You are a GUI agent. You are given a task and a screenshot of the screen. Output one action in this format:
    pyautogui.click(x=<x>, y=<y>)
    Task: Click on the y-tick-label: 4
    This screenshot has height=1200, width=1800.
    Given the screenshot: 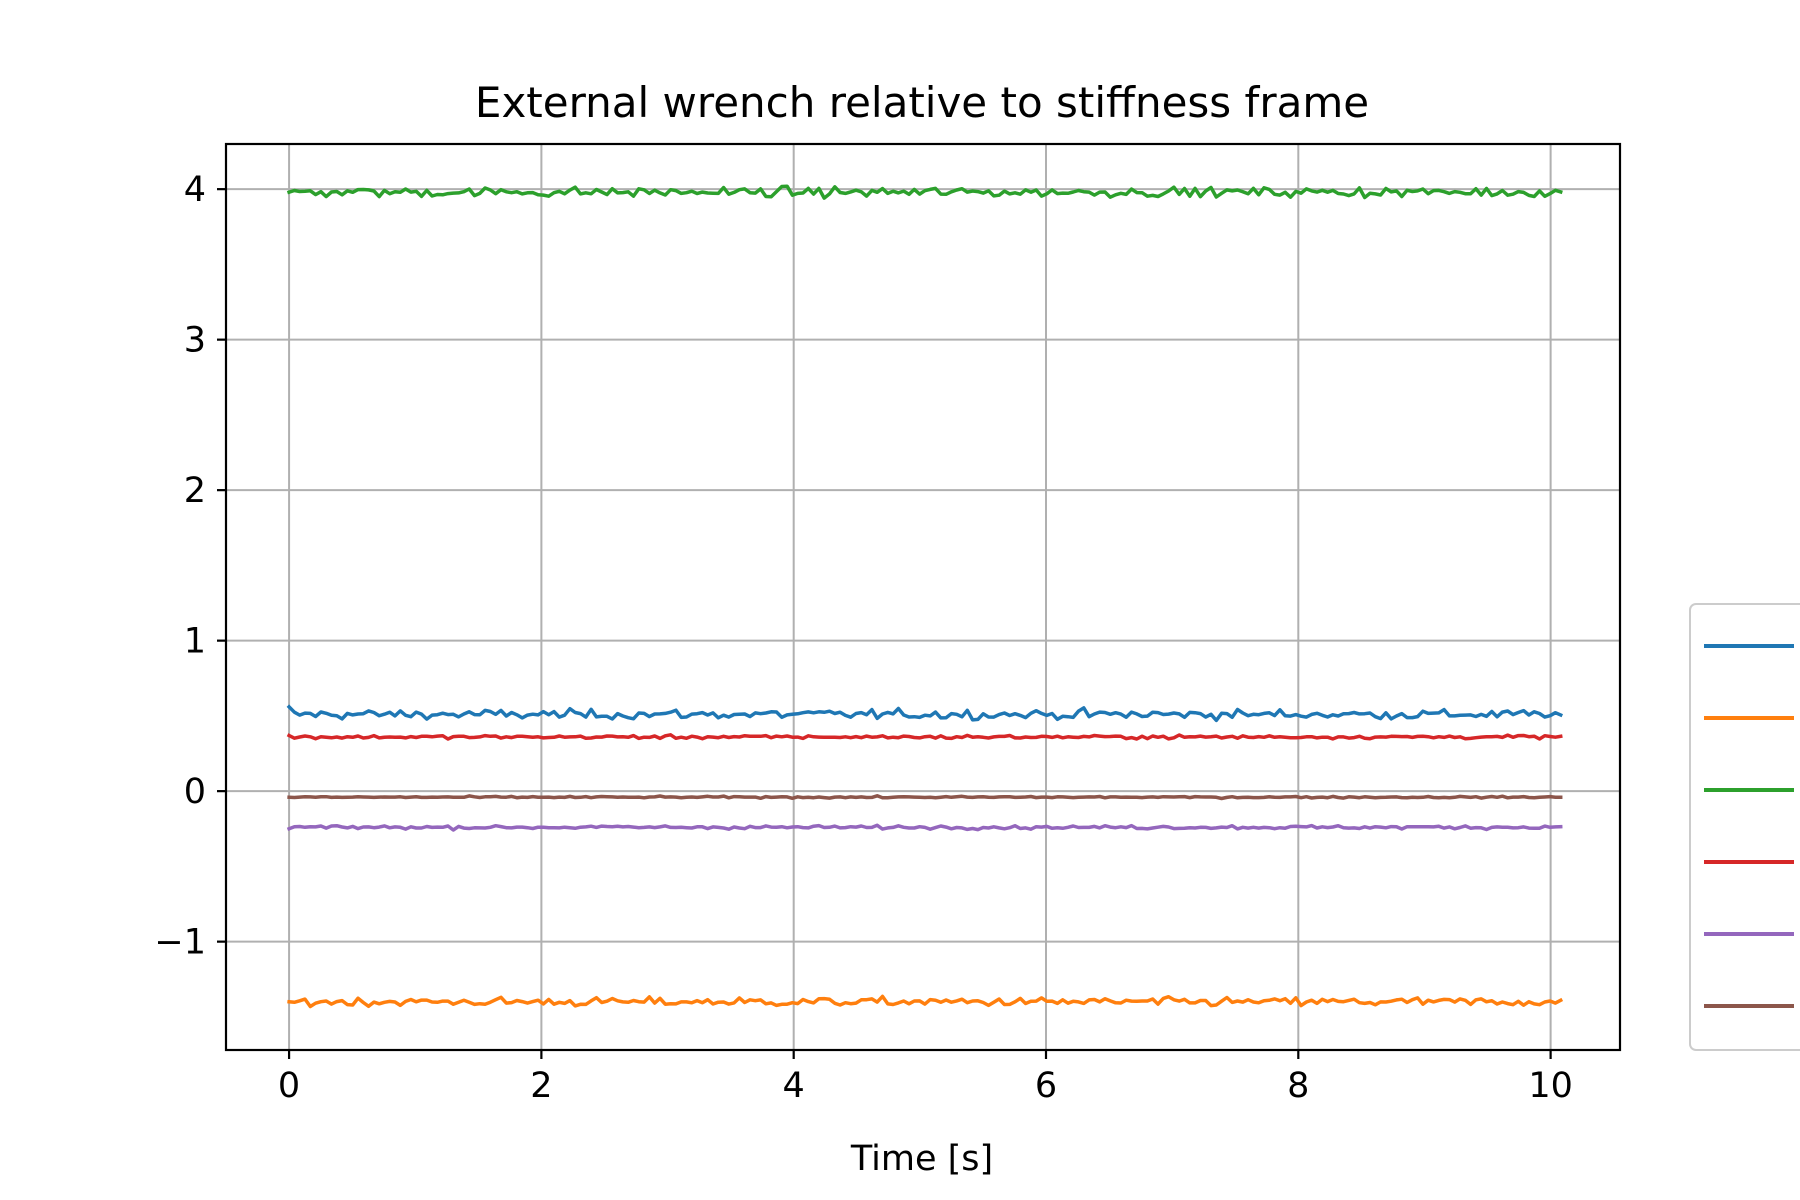 What is the action you would take?
    pyautogui.click(x=195, y=190)
    